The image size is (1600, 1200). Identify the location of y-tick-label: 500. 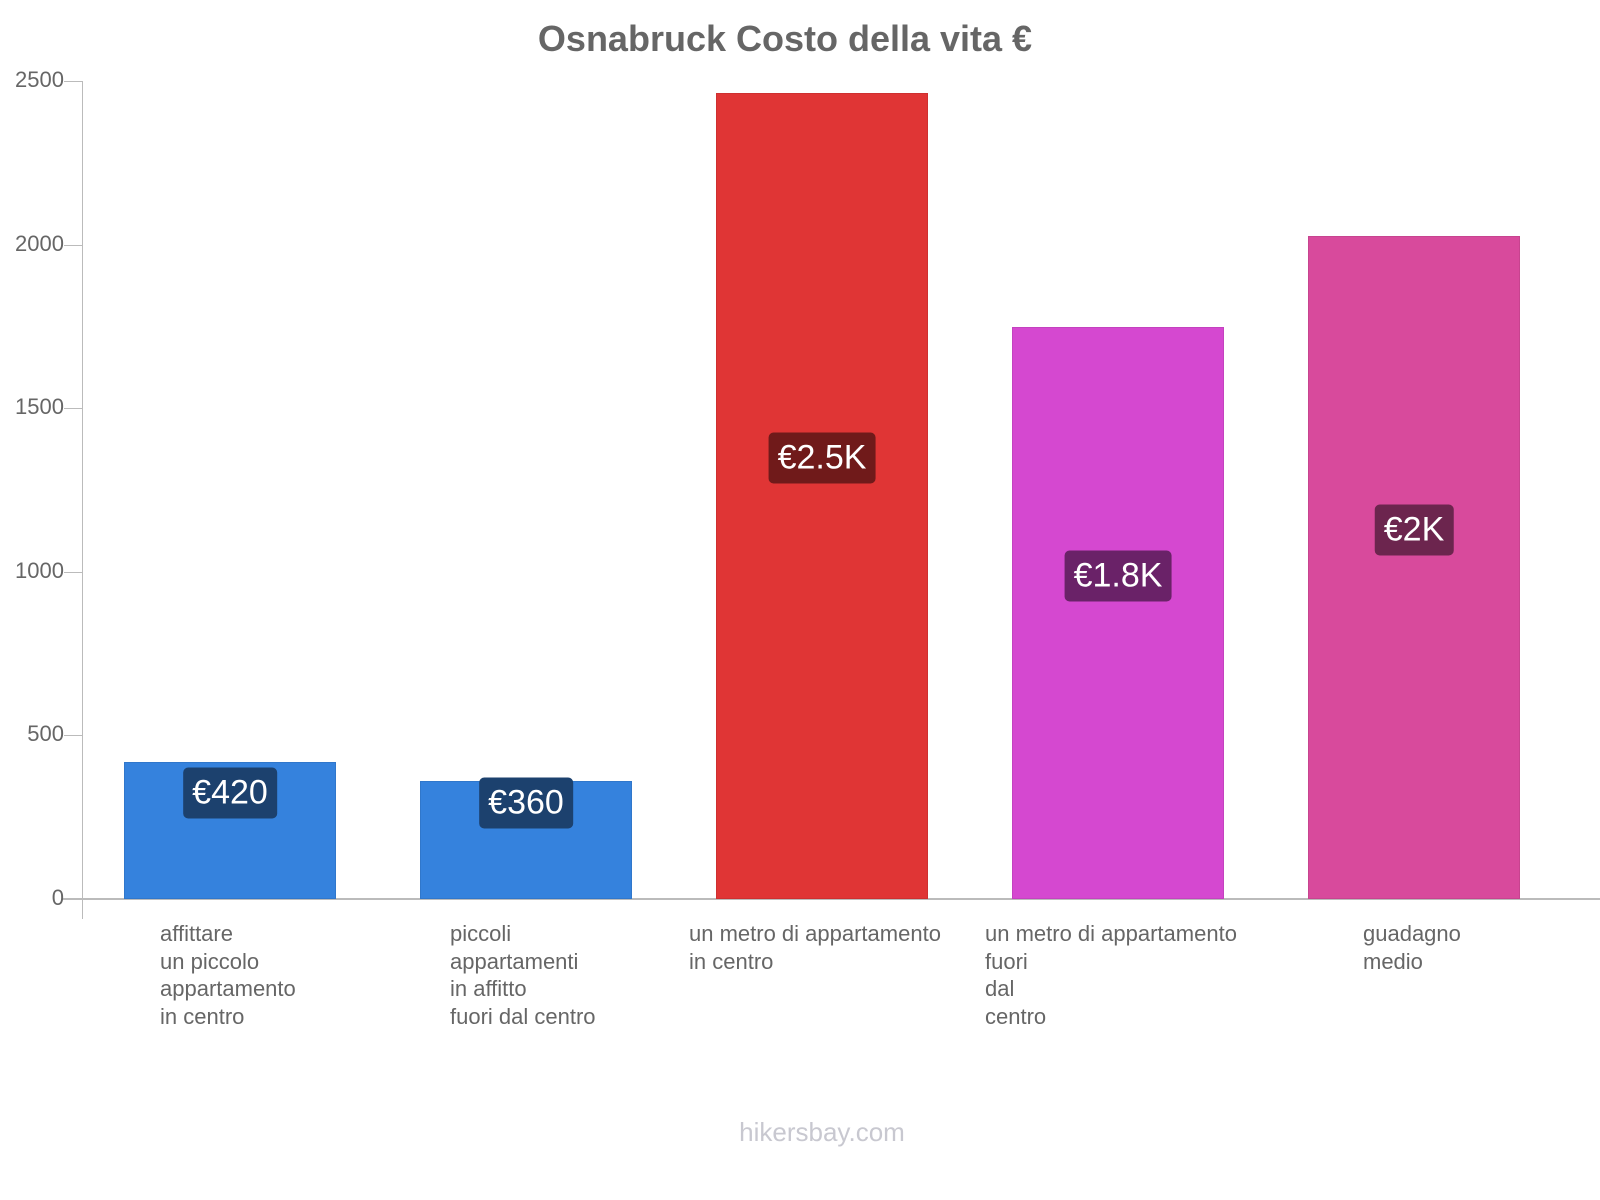
(45, 733).